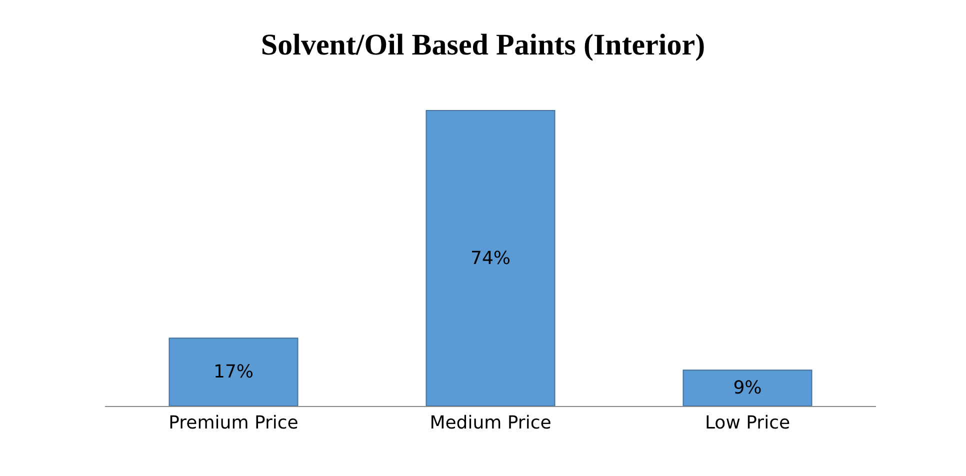 The width and height of the screenshot is (966, 476). I want to click on x-tick-label: Medium Price, so click(491, 423).